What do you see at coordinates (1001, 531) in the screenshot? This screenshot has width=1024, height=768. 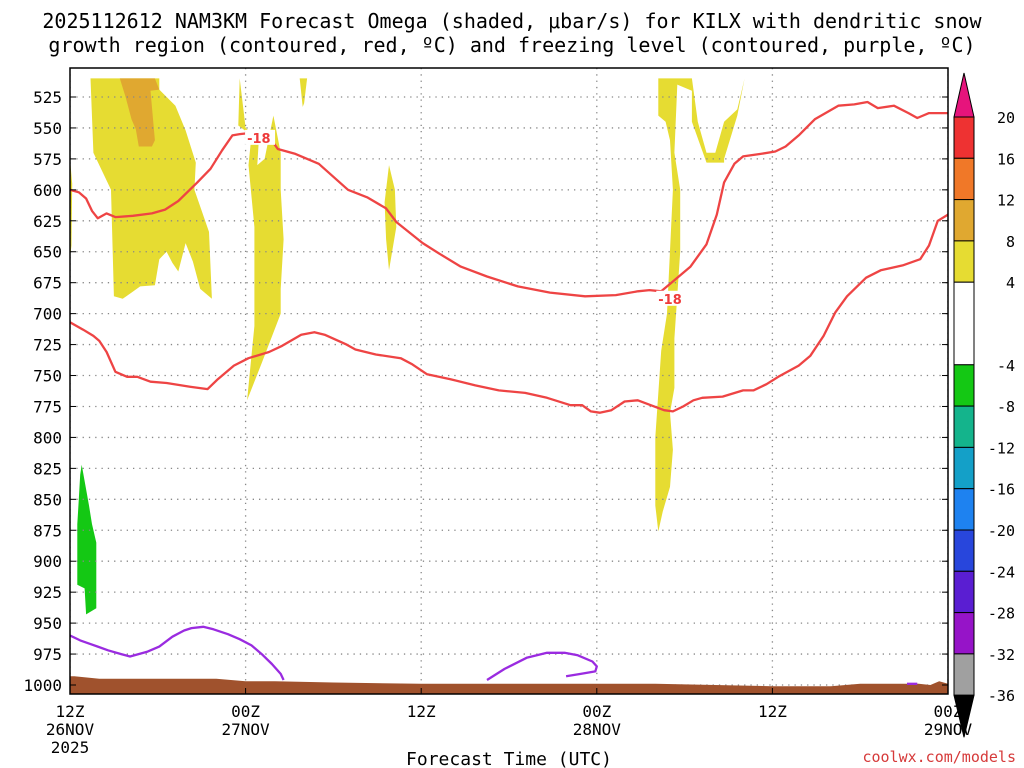 I see `colorbar-tick-label: -20` at bounding box center [1001, 531].